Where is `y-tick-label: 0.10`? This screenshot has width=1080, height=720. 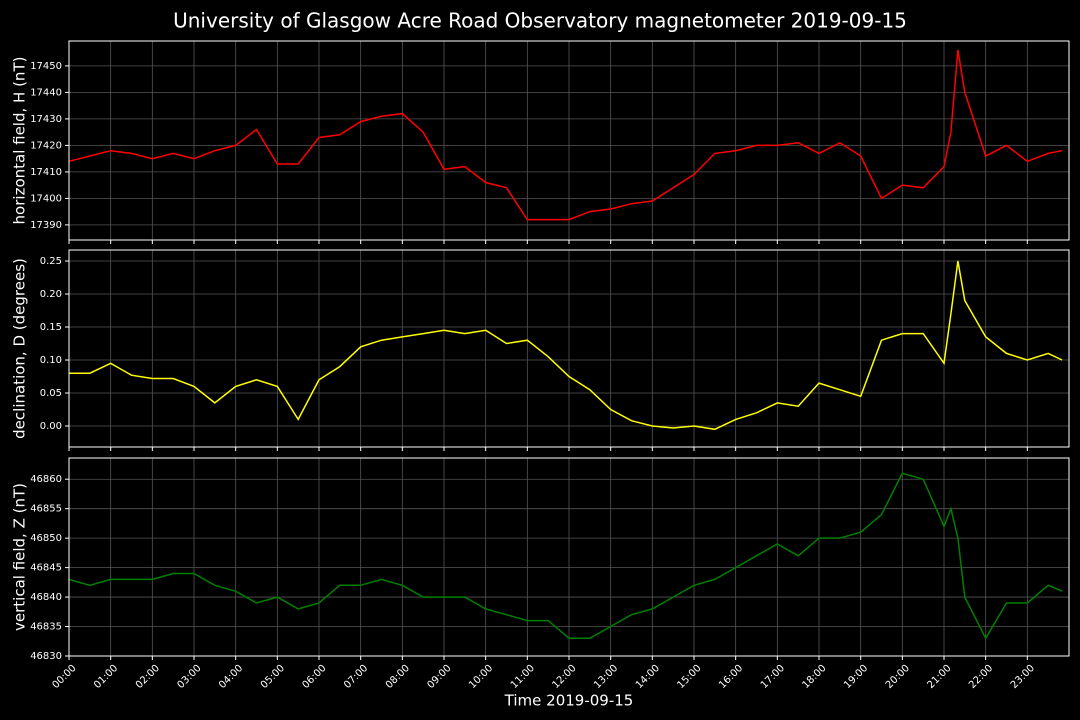 y-tick-label: 0.10 is located at coordinates (51, 360).